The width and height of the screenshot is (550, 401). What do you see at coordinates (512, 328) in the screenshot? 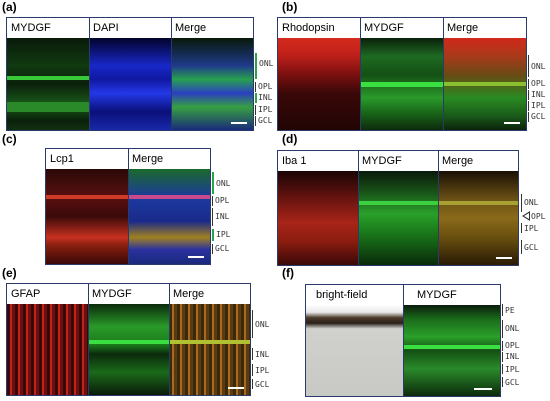
I see `panel-f-layer-onl: ONL` at bounding box center [512, 328].